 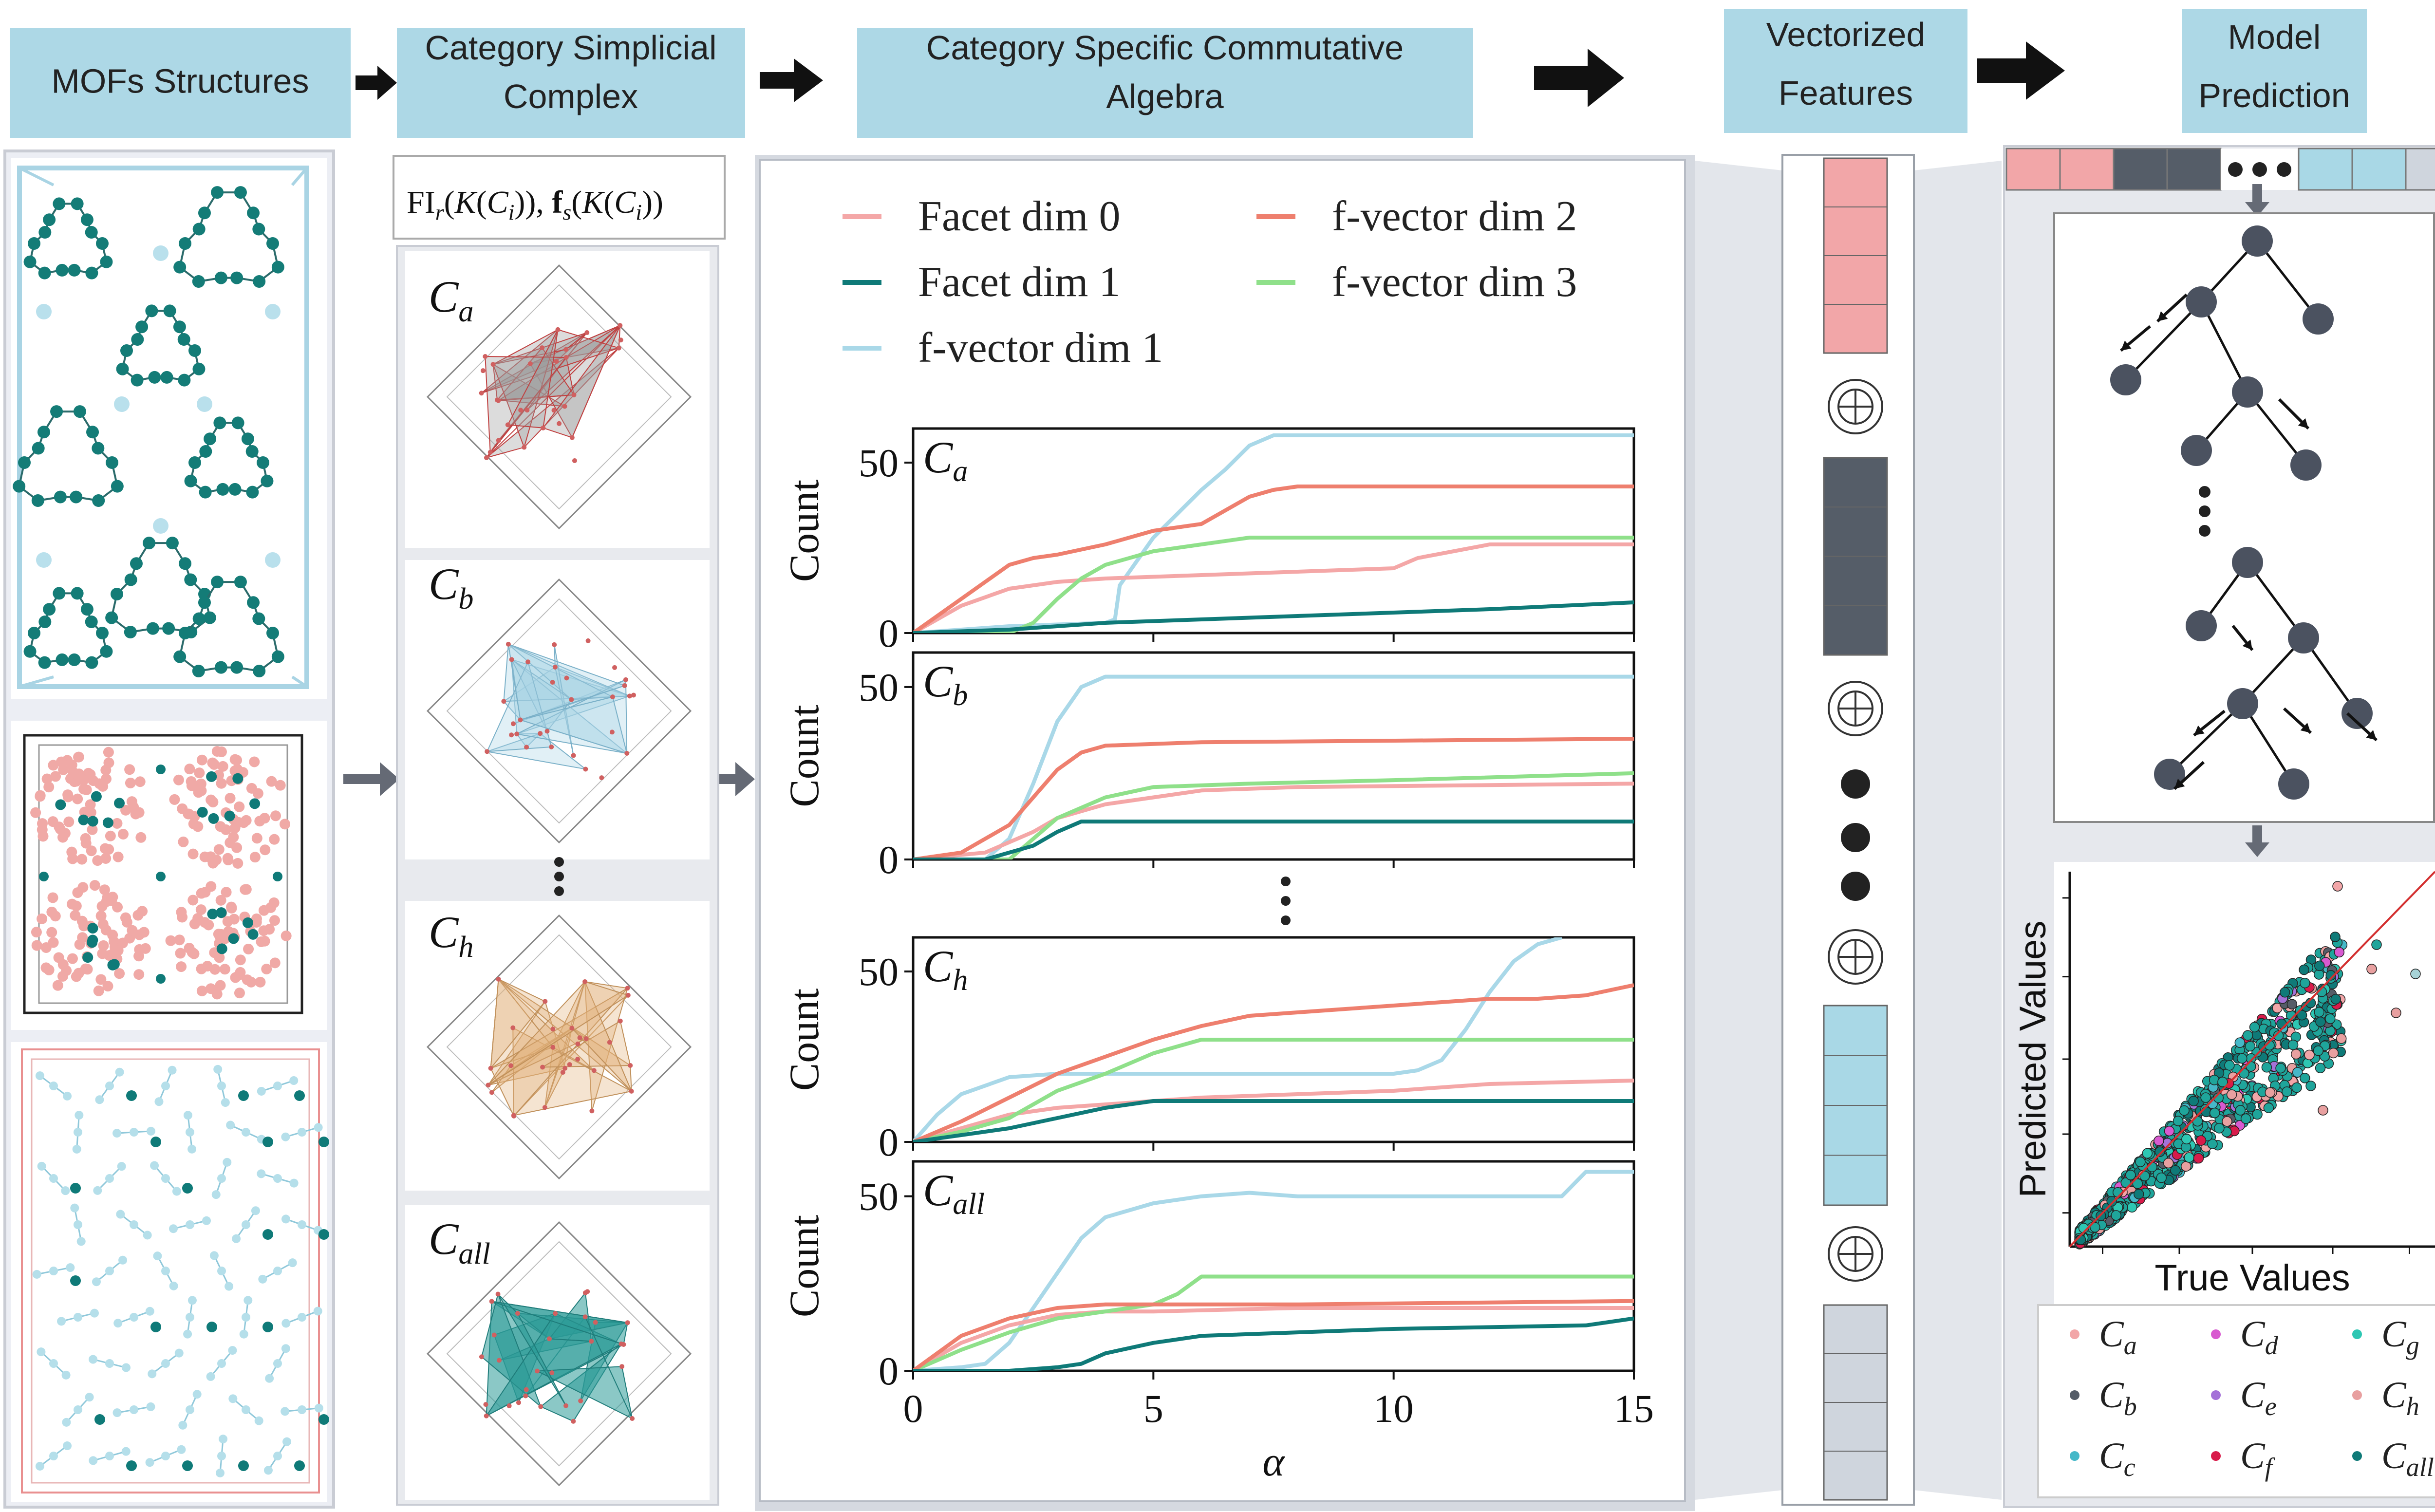 I want to click on series-f-vector-dim-2-h, so click(x=1273, y=1062).